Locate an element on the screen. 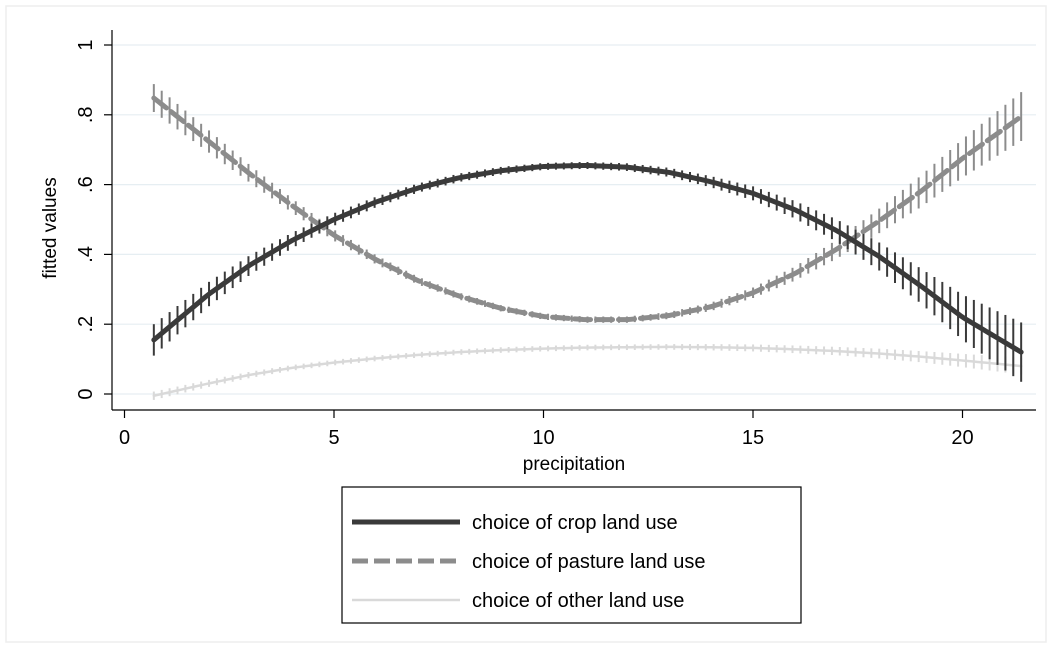  y-tick-label: .2 is located at coordinates (86, 324).